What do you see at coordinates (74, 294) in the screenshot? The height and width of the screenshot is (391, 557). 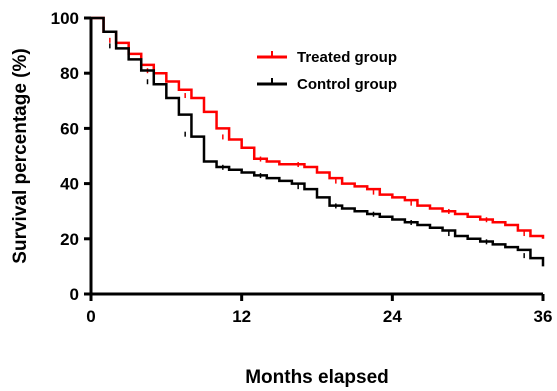 I see `y-tick-label: 0` at bounding box center [74, 294].